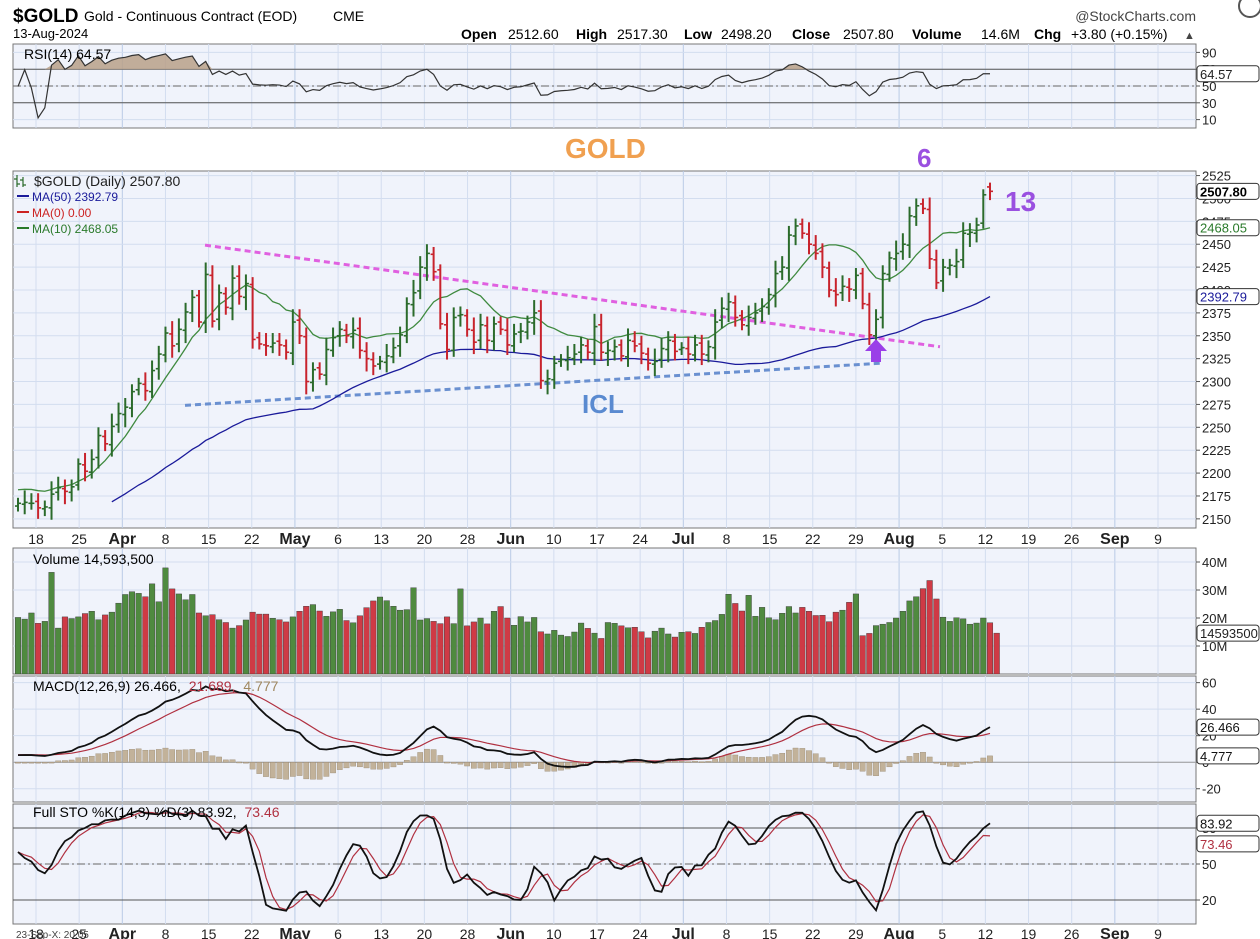 Image resolution: width=1260 pixels, height=939 pixels. What do you see at coordinates (479, 34) in the screenshot?
I see `ohlc-open-label: Open` at bounding box center [479, 34].